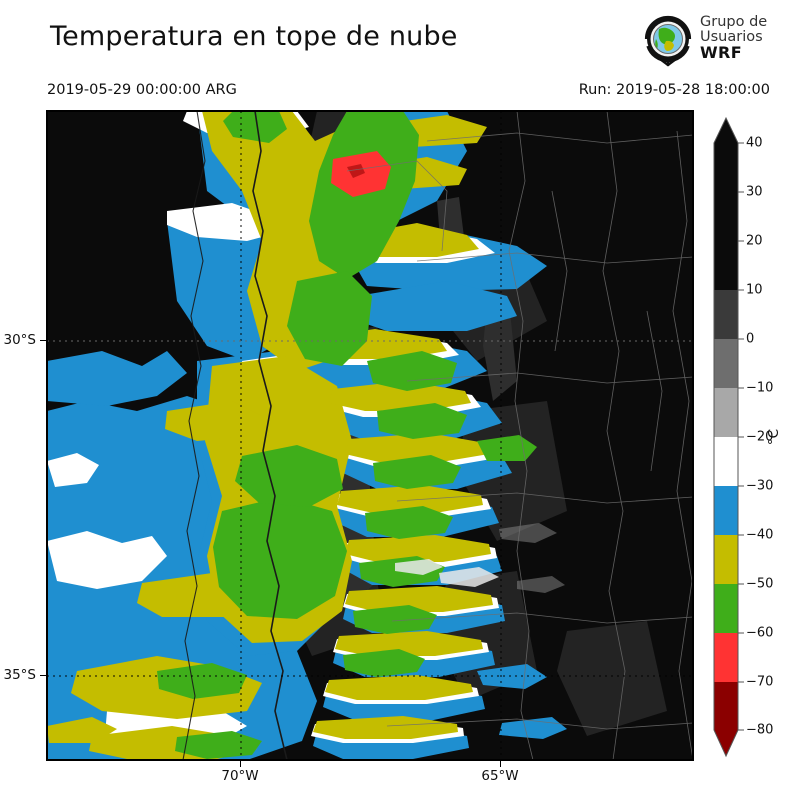  I want to click on lon-tick-70w, so click(240, 764).